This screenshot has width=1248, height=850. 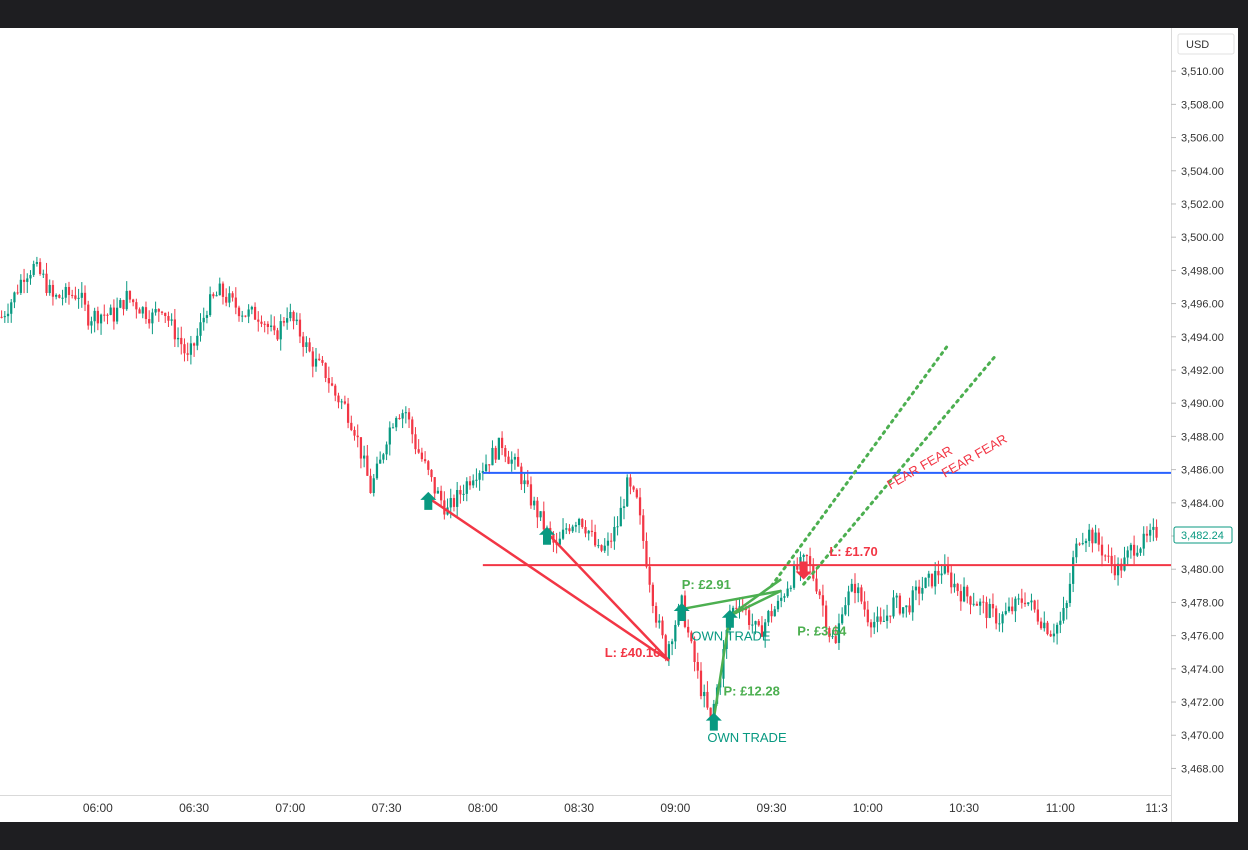 What do you see at coordinates (1206, 44) in the screenshot?
I see `currency-button` at bounding box center [1206, 44].